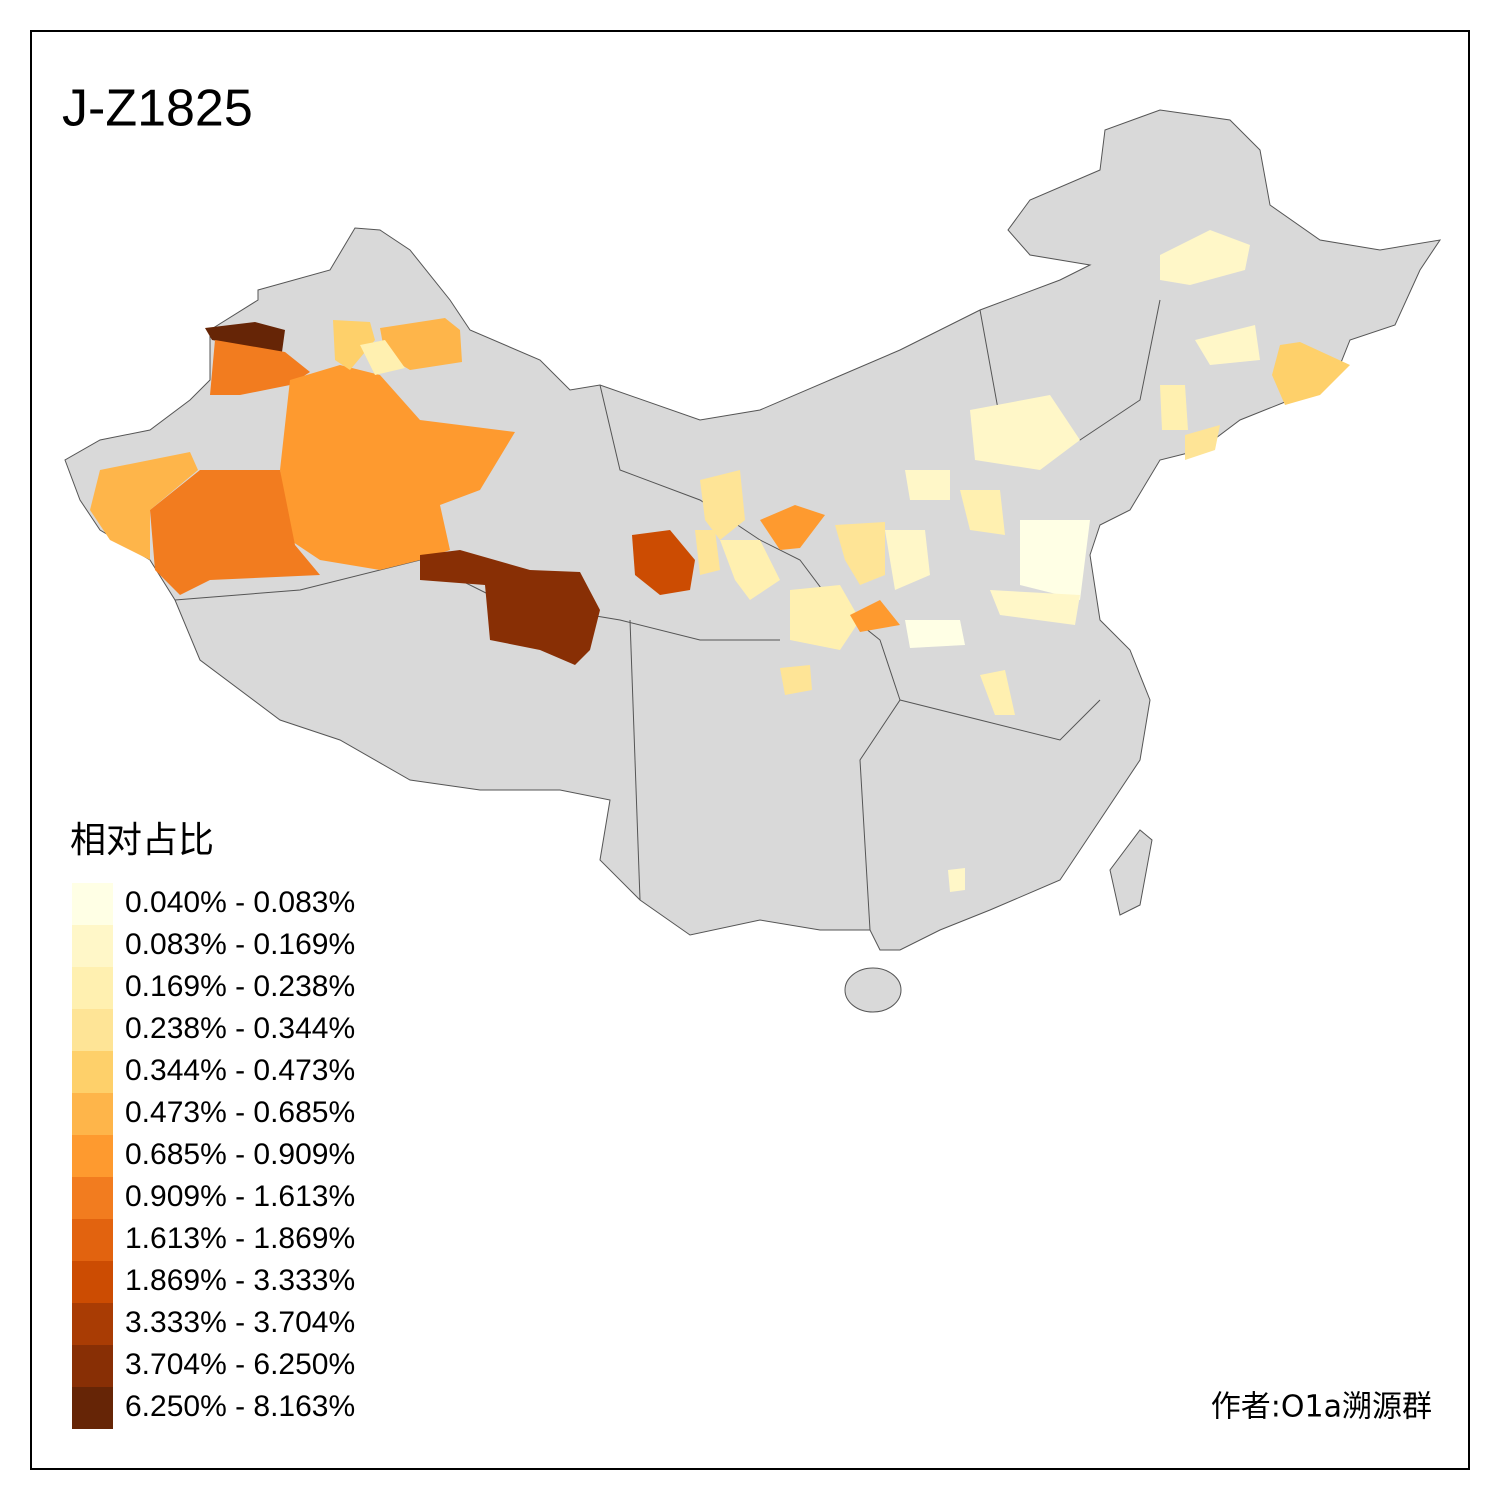 The height and width of the screenshot is (1500, 1500). Describe the element at coordinates (240, 1364) in the screenshot. I see `legend-label: 3.704% - 6.250%` at that location.